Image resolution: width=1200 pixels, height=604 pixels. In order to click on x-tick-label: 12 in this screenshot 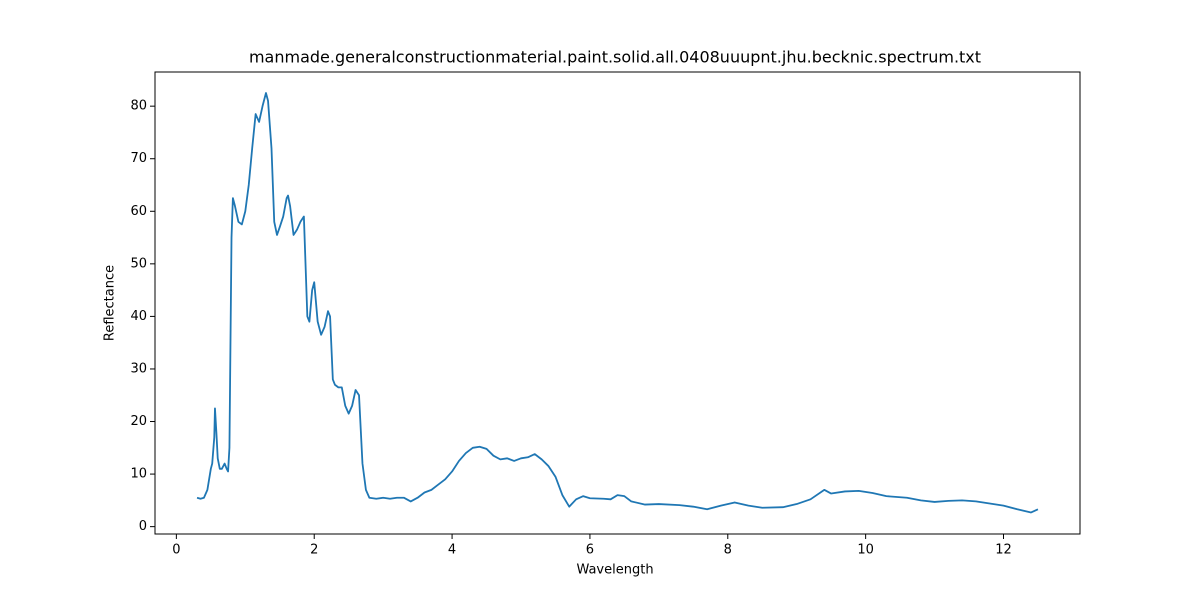, I will do `click(1003, 550)`.